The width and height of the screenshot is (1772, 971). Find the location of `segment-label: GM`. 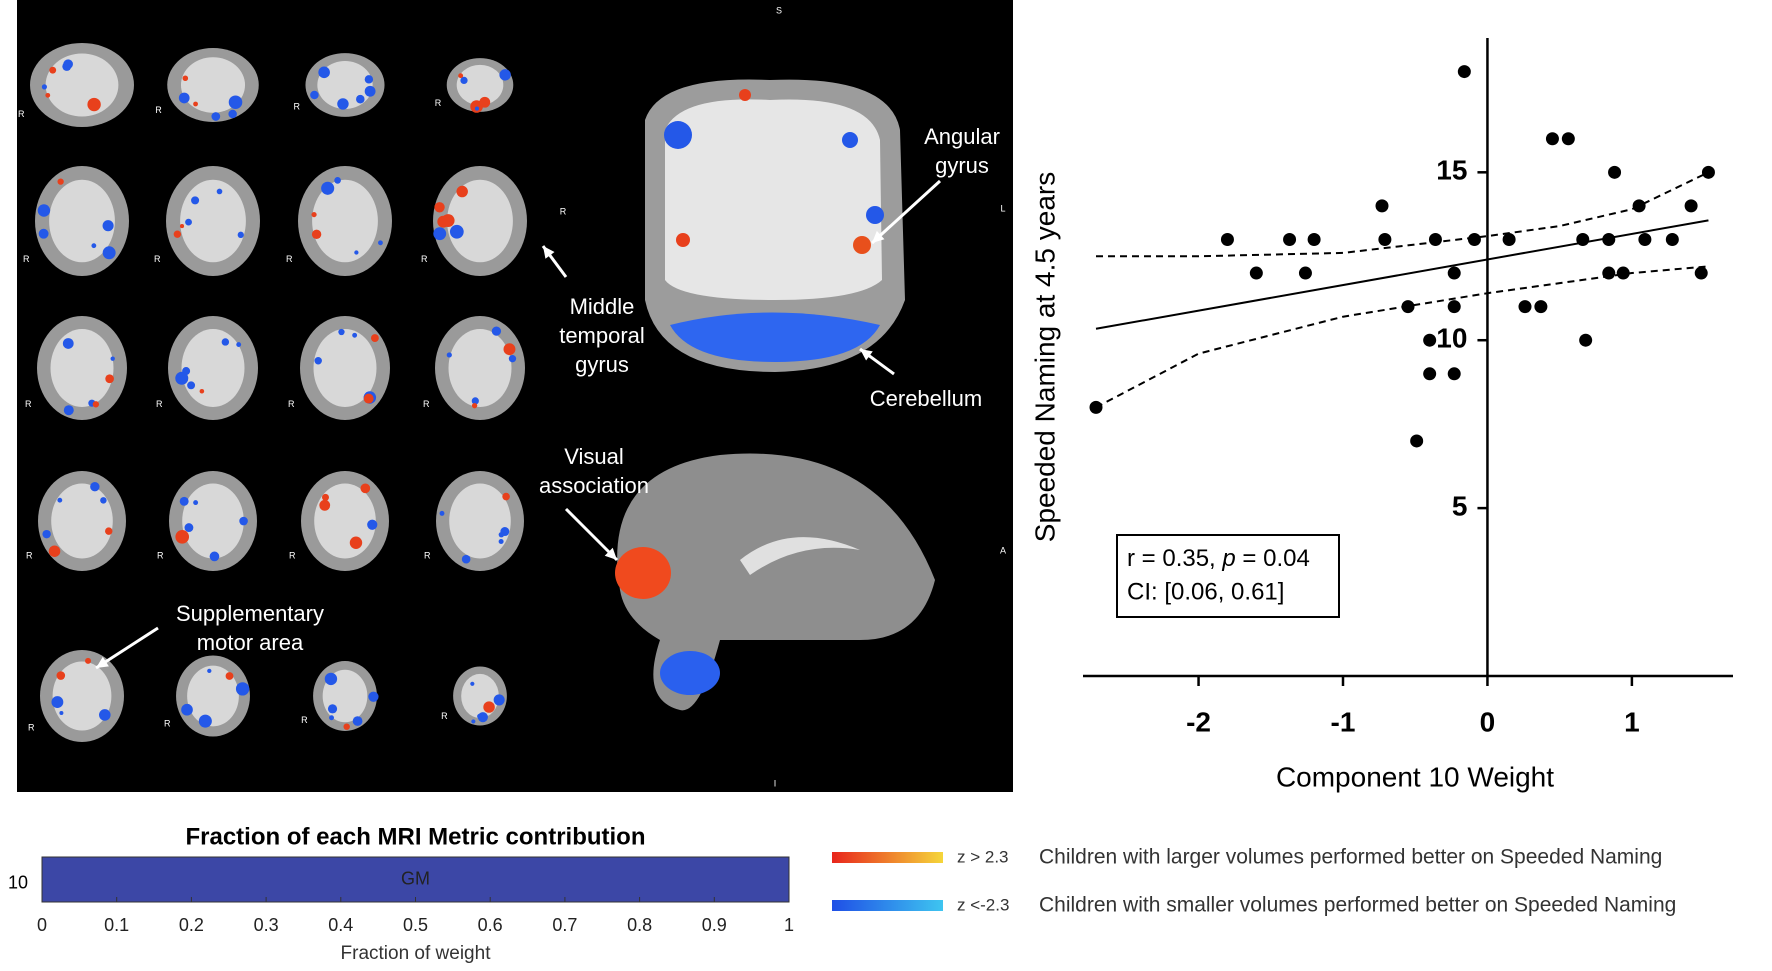

segment-label: GM is located at coordinates (415, 878).